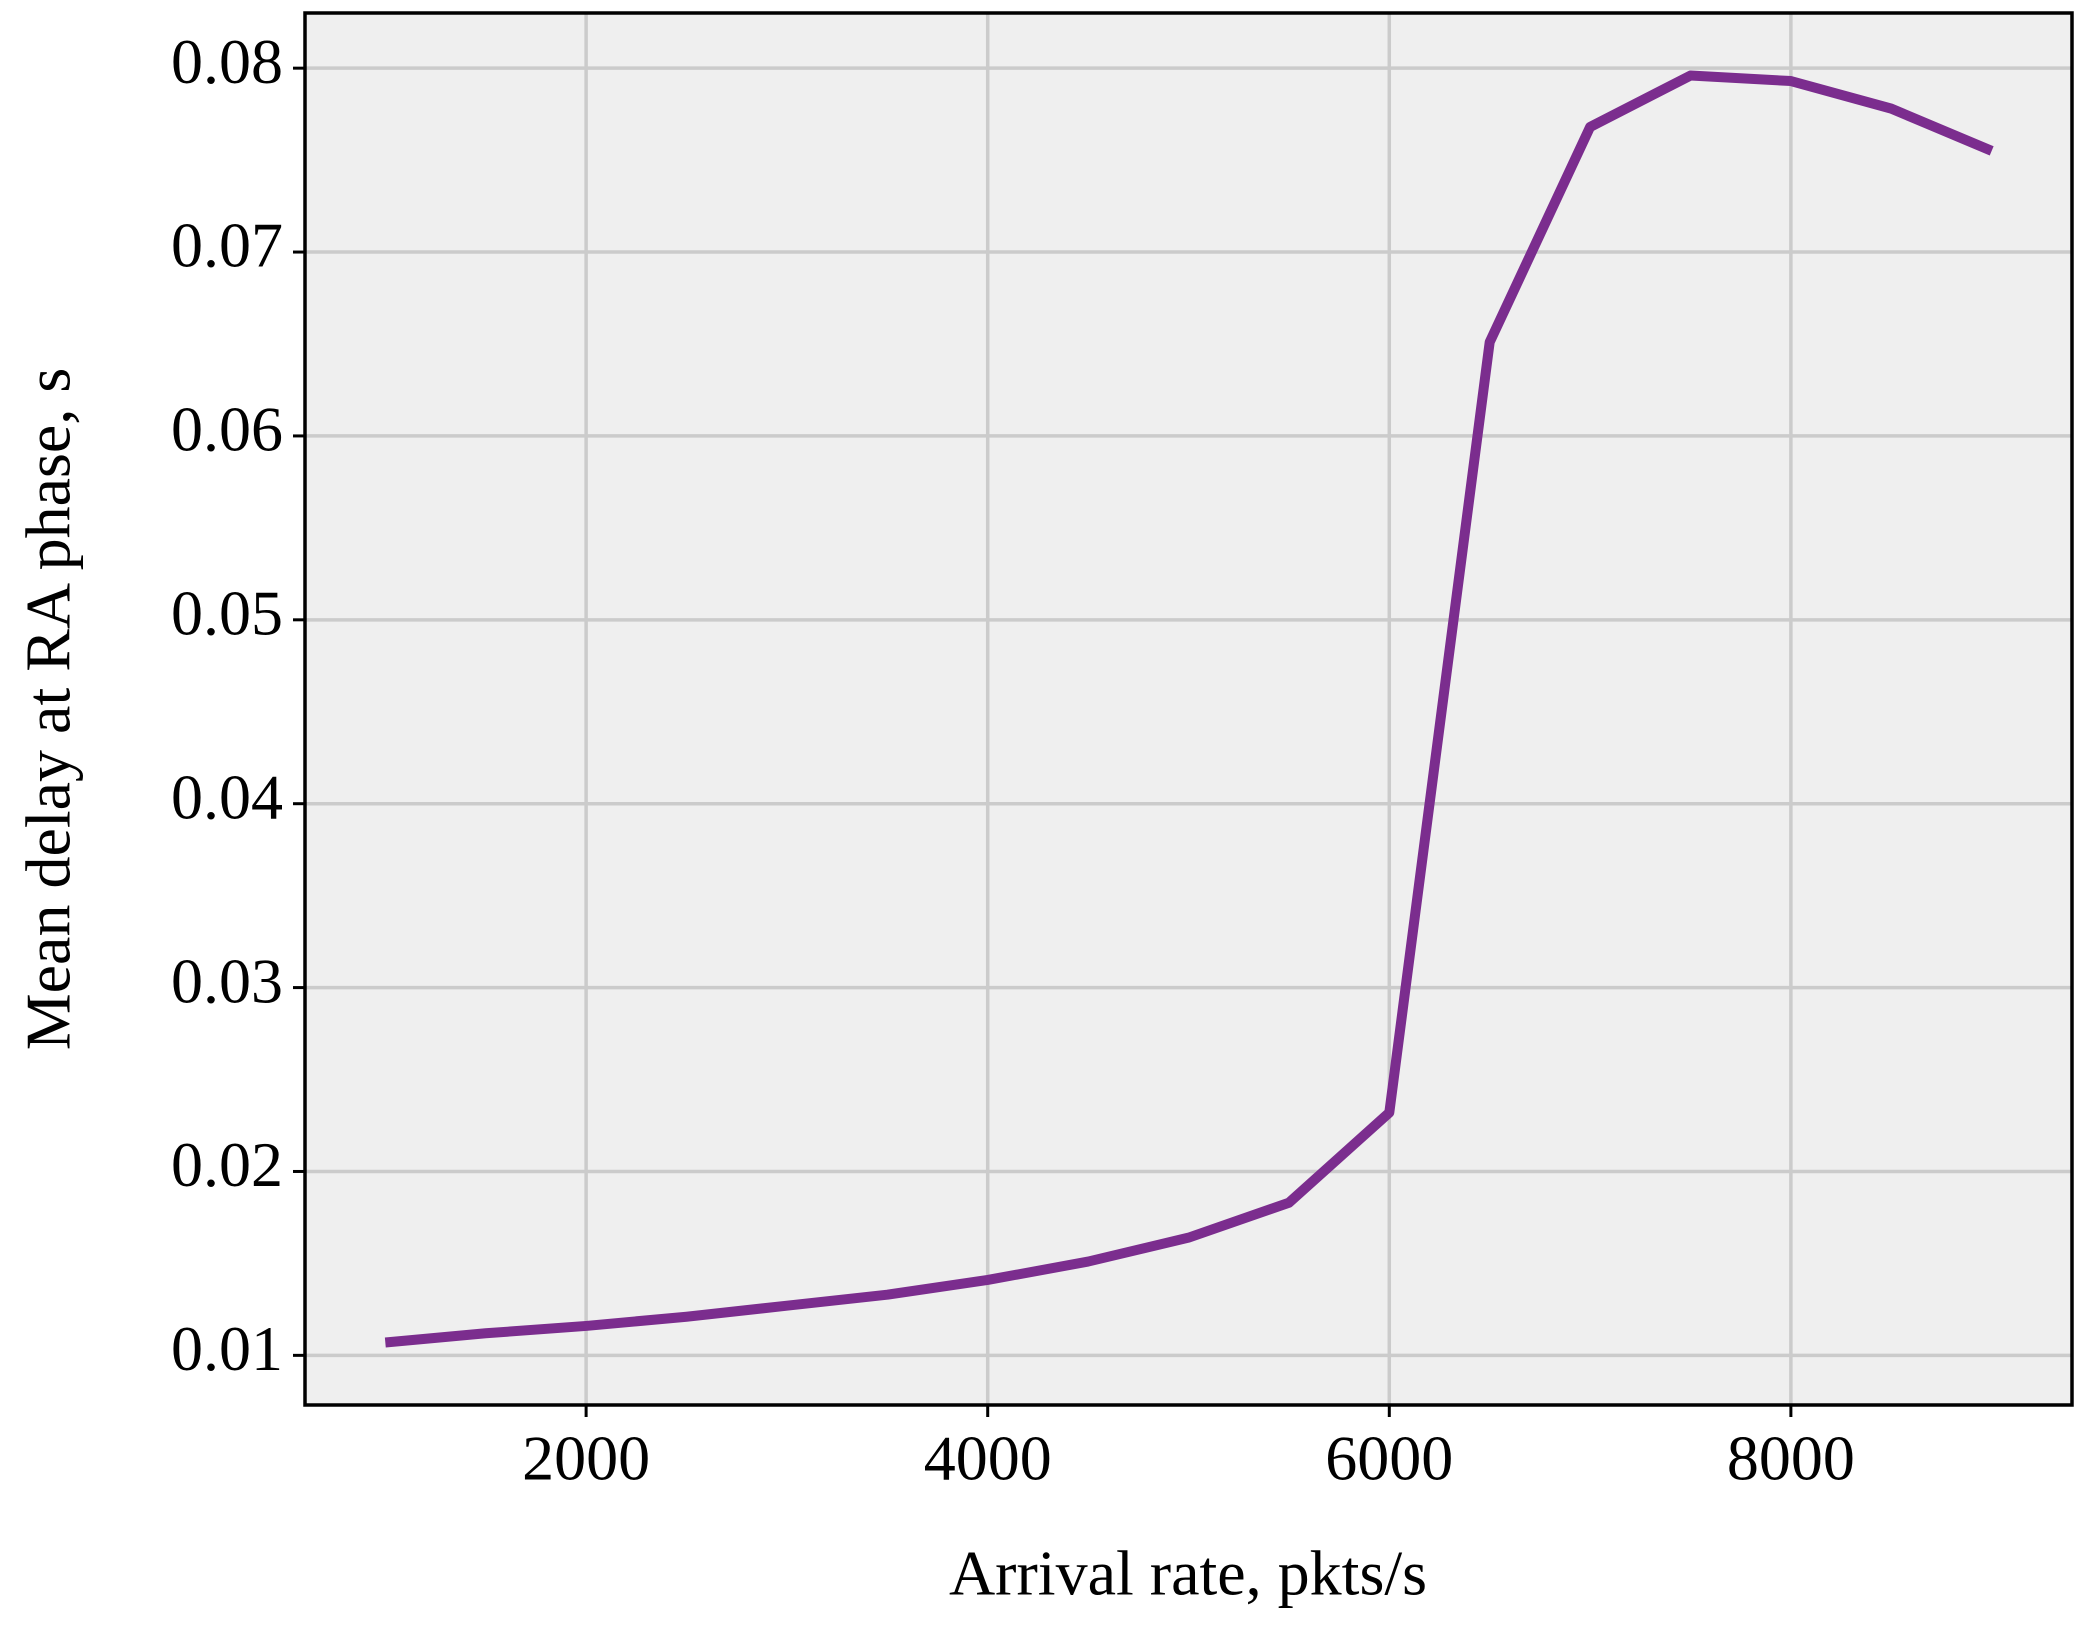 The height and width of the screenshot is (1635, 2085). What do you see at coordinates (227, 61) in the screenshot?
I see `y-tick-label: 0.08` at bounding box center [227, 61].